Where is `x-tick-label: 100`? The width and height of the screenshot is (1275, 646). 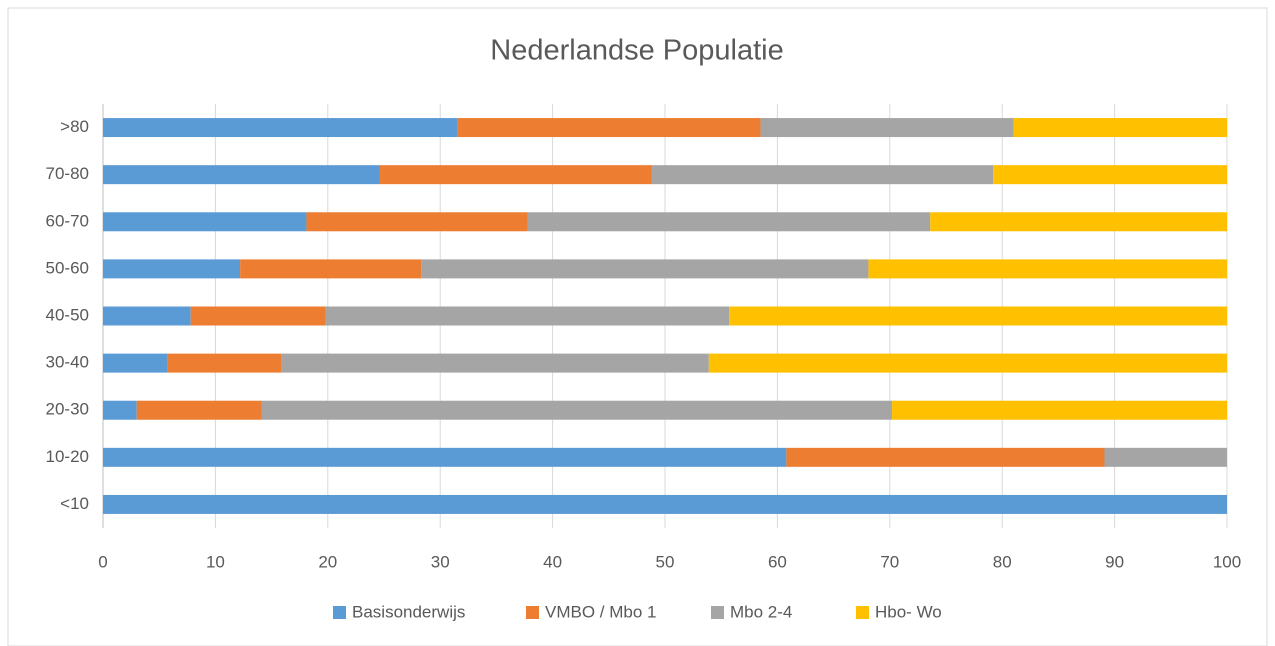 x-tick-label: 100 is located at coordinates (1227, 561).